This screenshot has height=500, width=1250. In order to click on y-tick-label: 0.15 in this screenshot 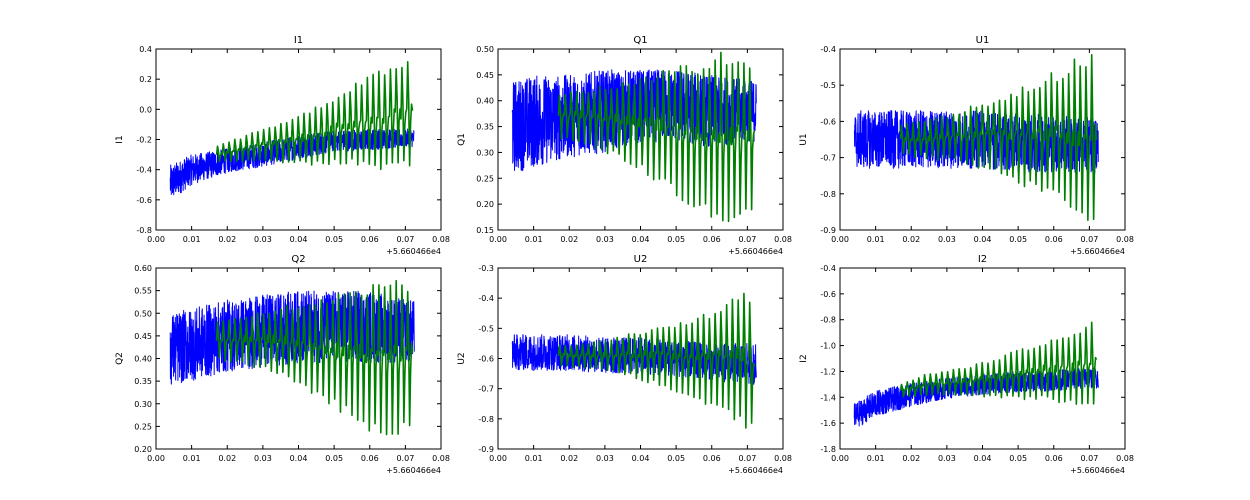, I will do `click(485, 230)`.